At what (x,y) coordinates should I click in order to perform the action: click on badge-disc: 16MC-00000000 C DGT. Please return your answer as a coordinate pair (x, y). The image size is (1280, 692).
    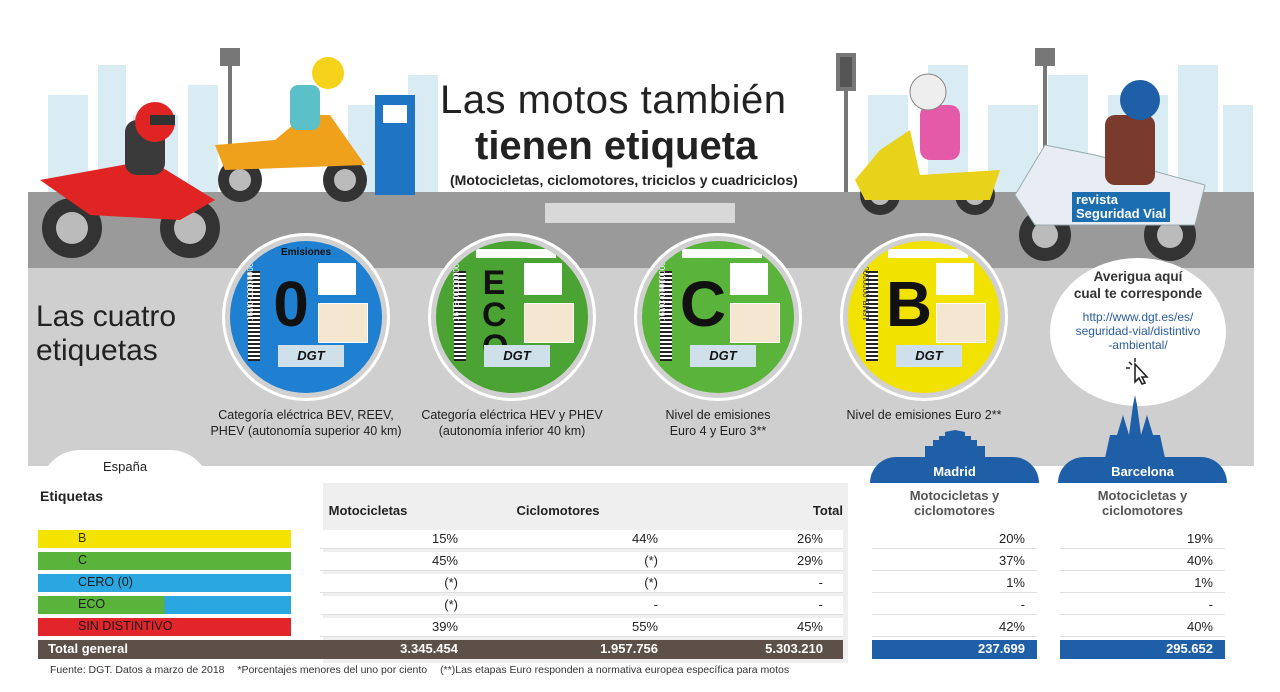
    Looking at the image, I should click on (718, 317).